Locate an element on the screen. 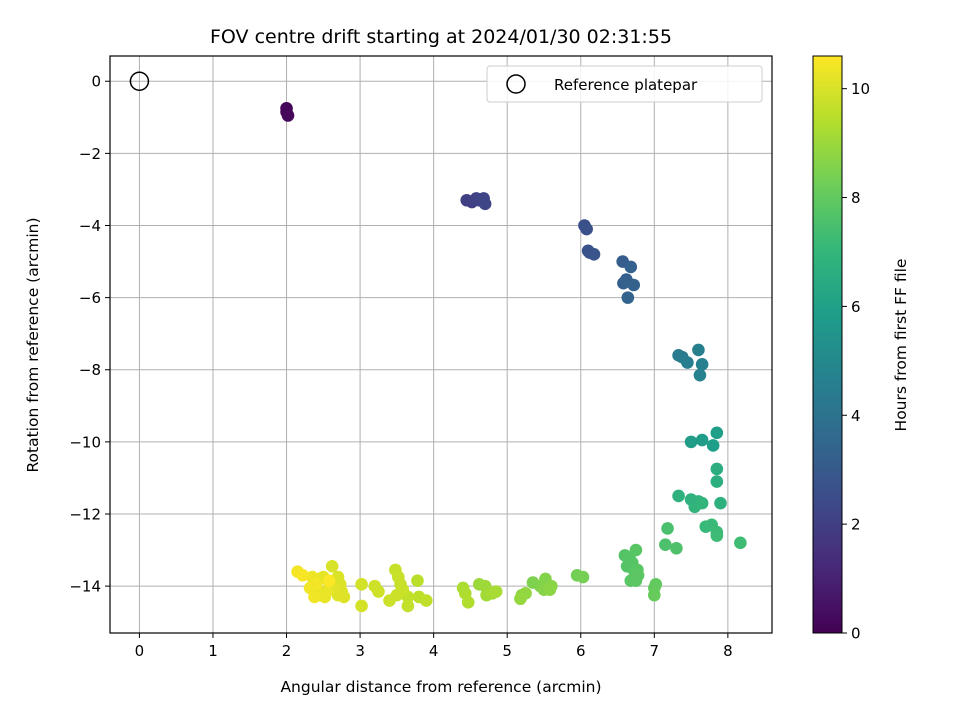  x-tick-label: 8 is located at coordinates (728, 651).